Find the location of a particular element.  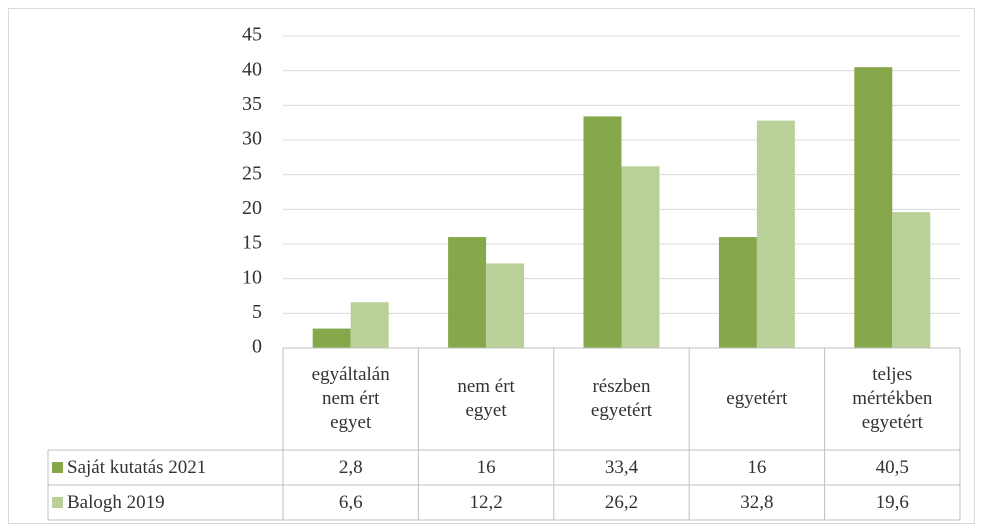

y-tick-label: 15 is located at coordinates (252, 243).